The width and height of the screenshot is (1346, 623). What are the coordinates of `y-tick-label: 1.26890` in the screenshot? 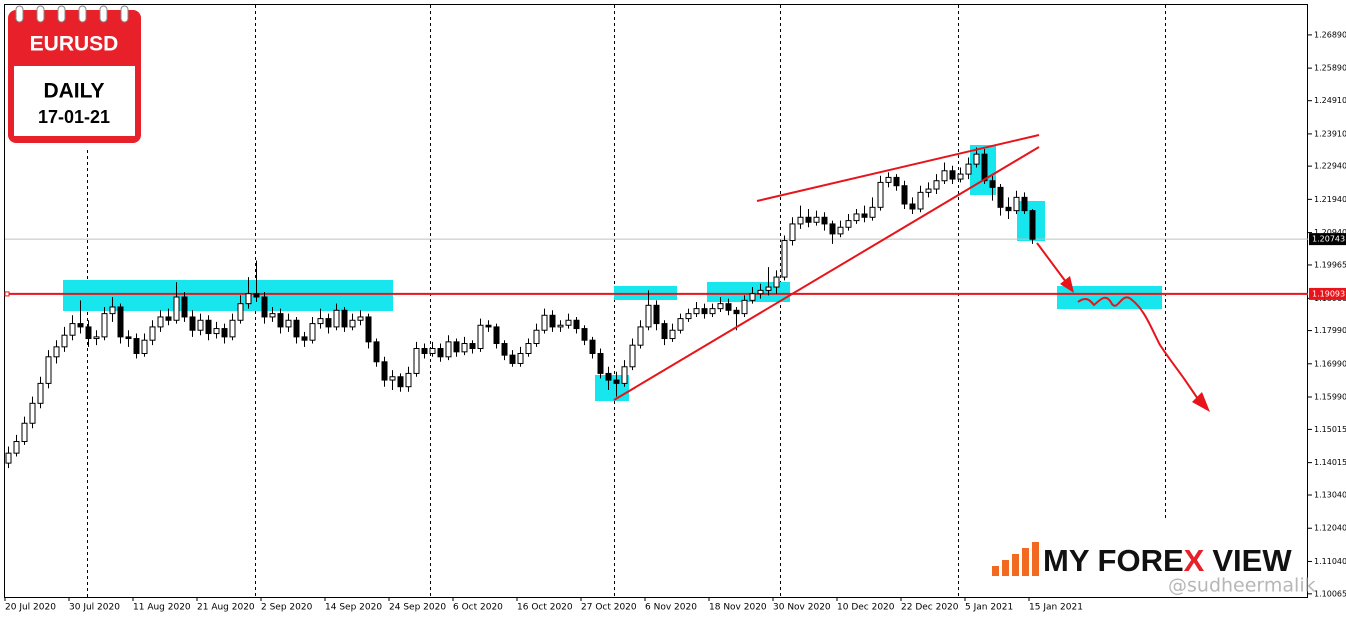 It's located at (1330, 34).